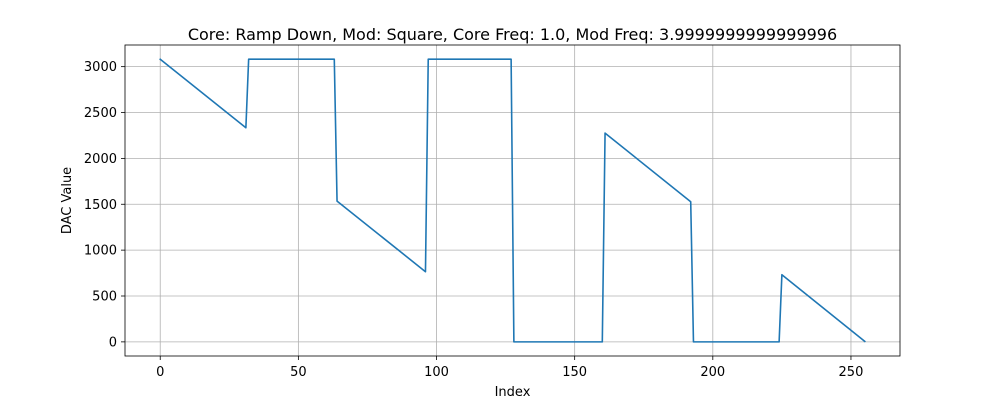 The image size is (1000, 400). I want to click on y-tick-label: 3000, so click(100, 67).